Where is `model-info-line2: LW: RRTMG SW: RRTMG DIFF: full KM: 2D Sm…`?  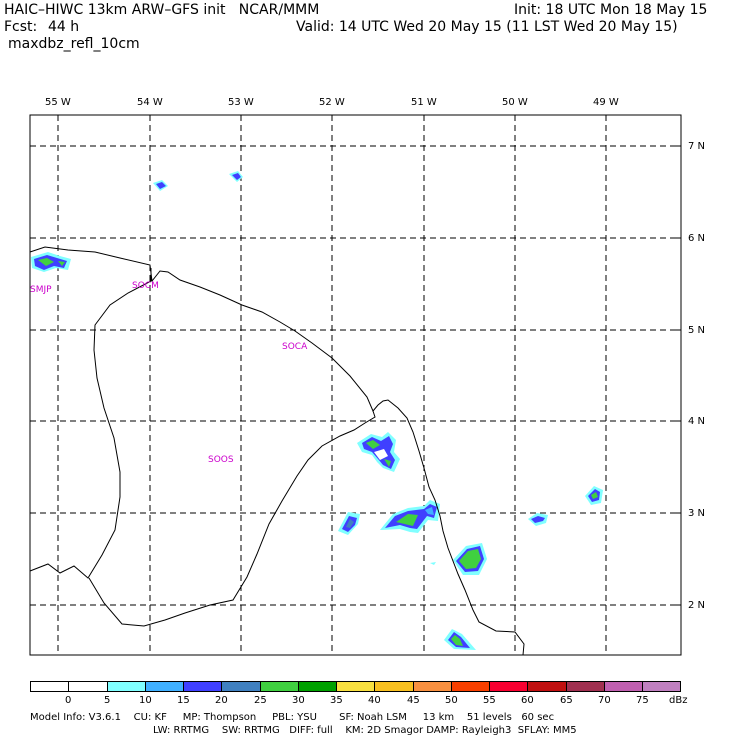 model-info-line2: LW: RRTMG SW: RRTMG DIFF: full KM: 2D Sm… is located at coordinates (365, 730).